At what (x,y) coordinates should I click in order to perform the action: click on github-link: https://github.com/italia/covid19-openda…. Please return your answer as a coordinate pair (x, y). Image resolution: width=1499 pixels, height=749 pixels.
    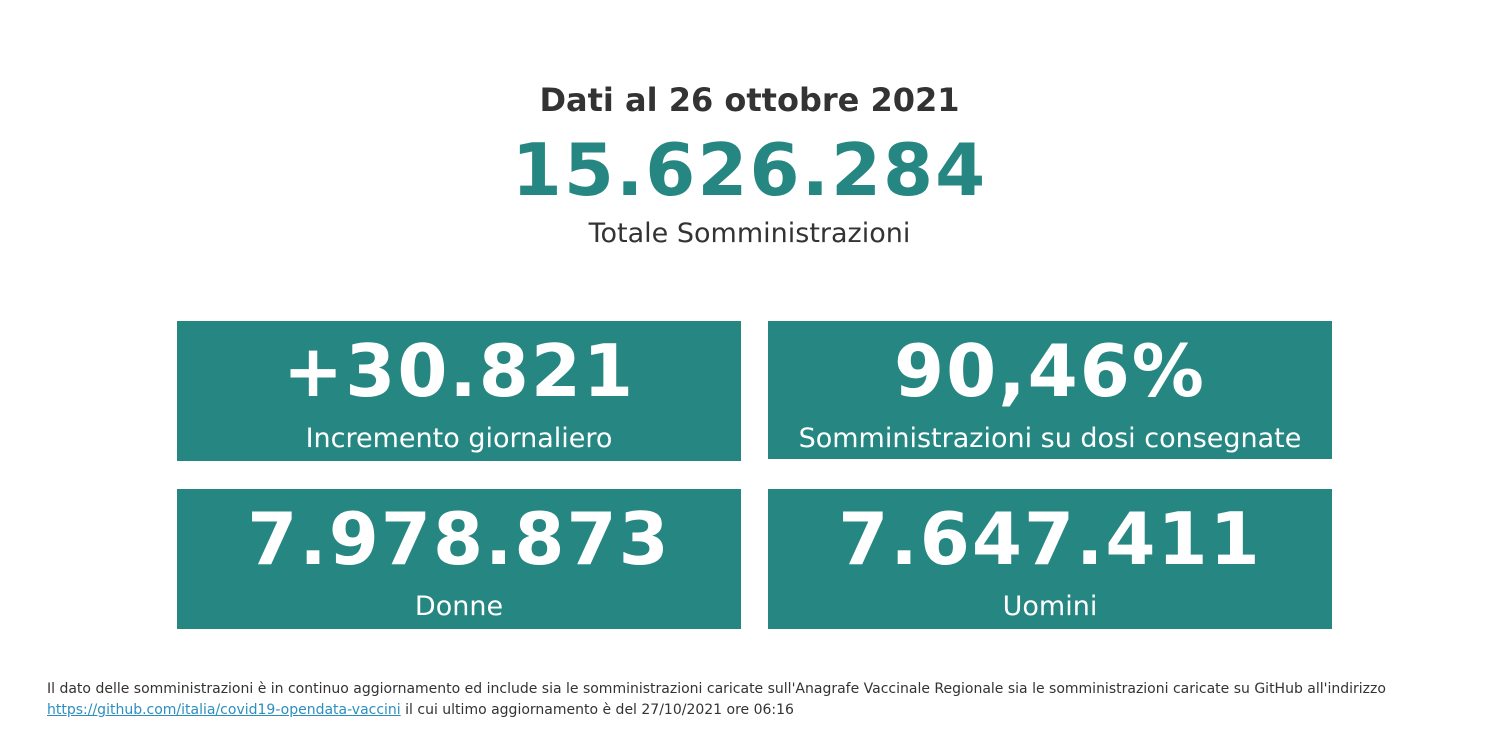
    Looking at the image, I should click on (224, 710).